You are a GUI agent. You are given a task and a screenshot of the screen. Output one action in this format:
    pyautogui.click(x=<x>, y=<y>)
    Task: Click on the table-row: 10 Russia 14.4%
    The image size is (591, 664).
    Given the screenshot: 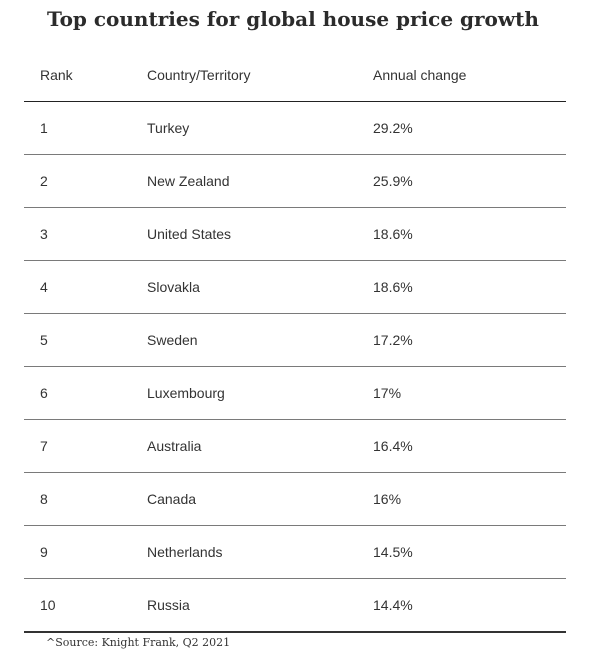 What is the action you would take?
    pyautogui.click(x=295, y=606)
    